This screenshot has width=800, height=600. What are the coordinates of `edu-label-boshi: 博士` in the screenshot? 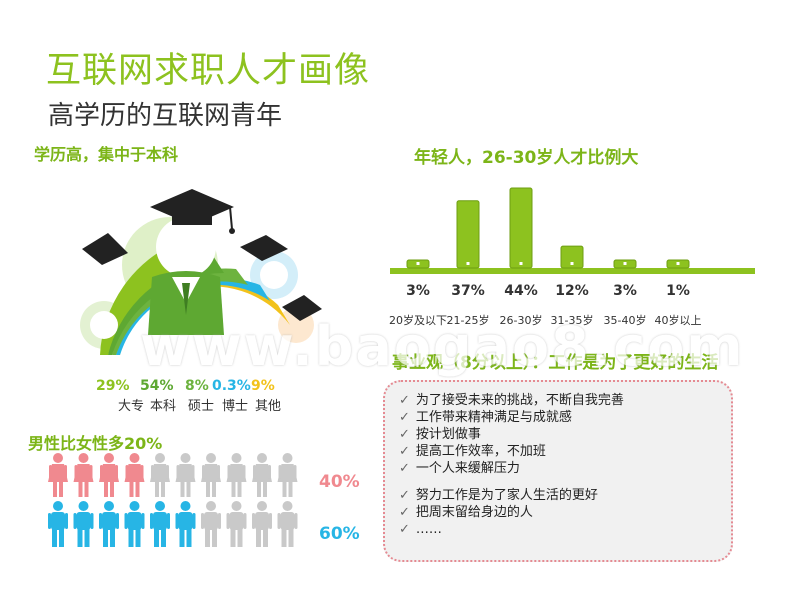 It's located at (235, 406).